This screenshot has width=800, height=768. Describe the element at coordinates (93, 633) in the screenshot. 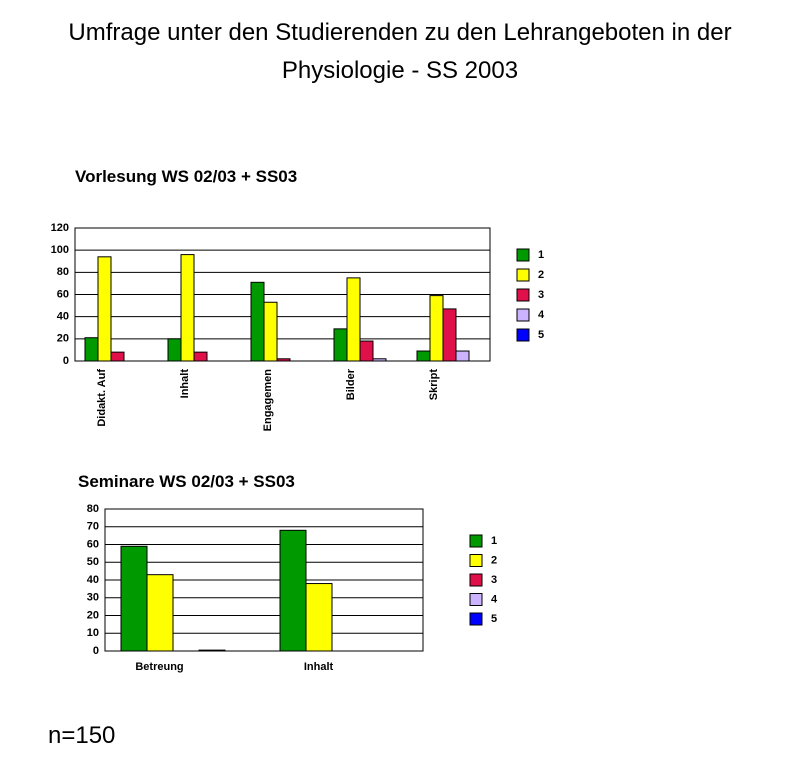

I see `y-tick-label: 10` at that location.